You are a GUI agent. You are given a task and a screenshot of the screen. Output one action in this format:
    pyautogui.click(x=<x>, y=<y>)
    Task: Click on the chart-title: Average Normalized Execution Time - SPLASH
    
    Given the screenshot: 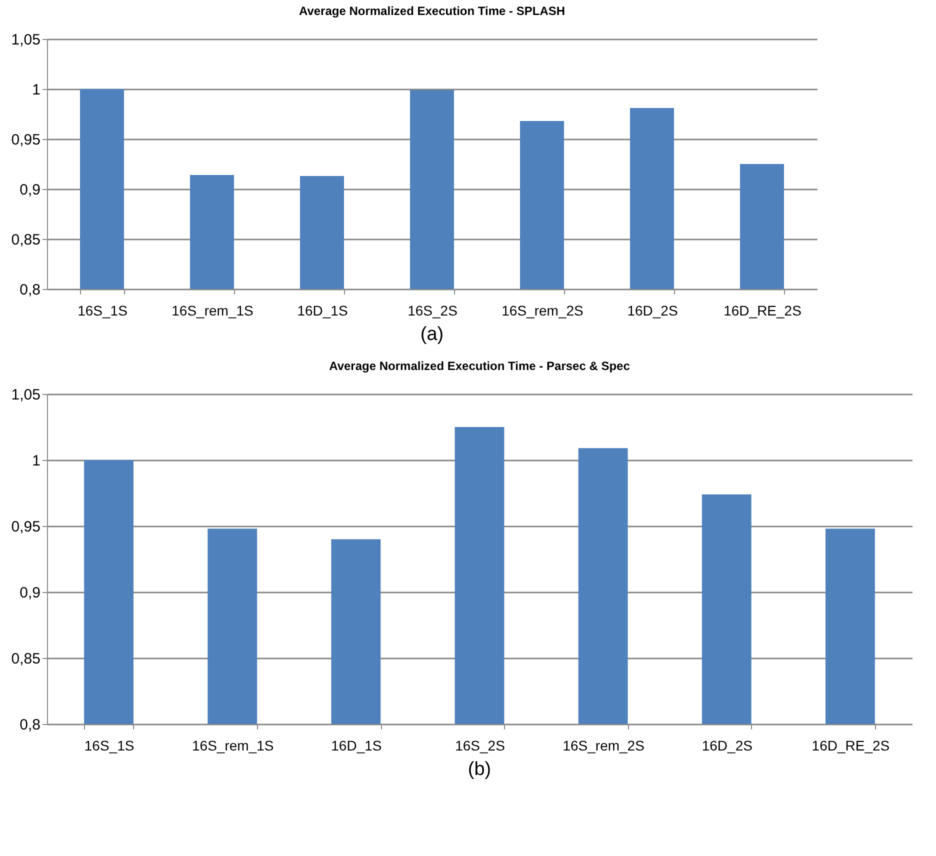 What is the action you would take?
    pyautogui.click(x=432, y=11)
    